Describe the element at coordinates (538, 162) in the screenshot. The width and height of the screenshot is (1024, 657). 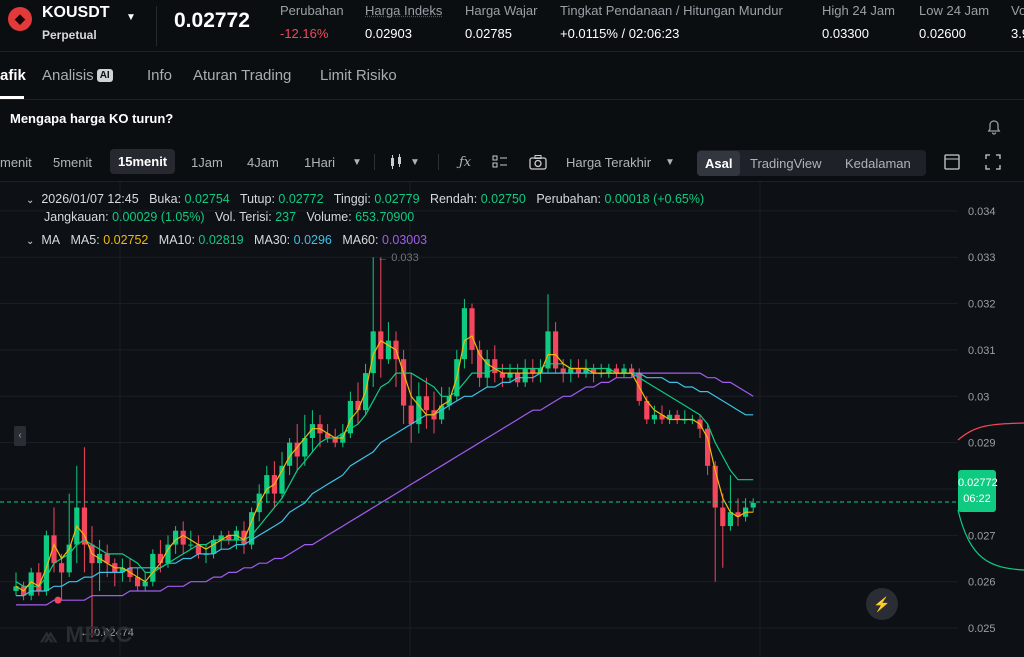
I see `camera-icon` at that location.